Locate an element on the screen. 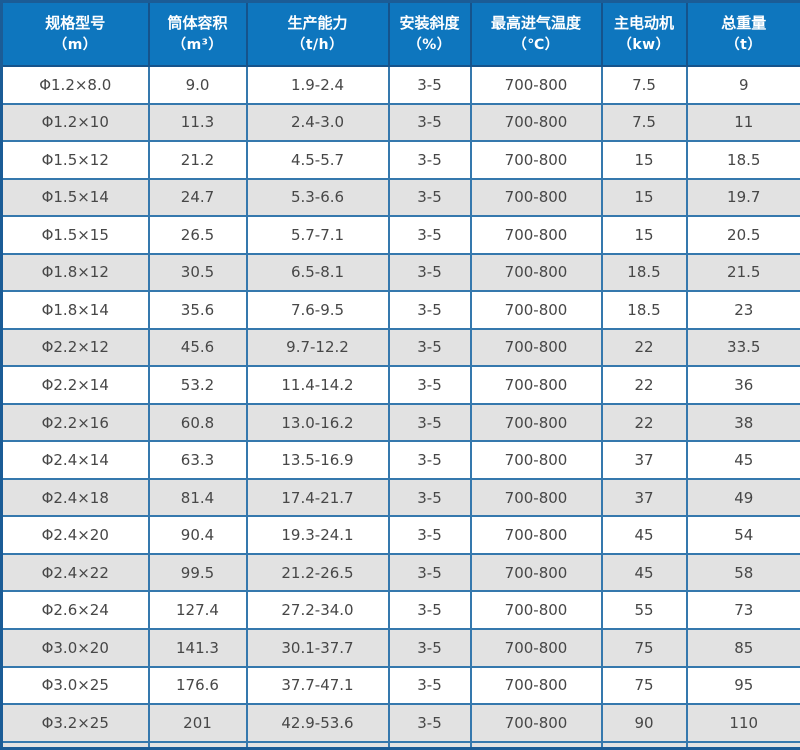 The image size is (800, 750). table-row: Φ2.4×22 99.5 21.2-26.5 3-5 700-800 45 58 is located at coordinates (400, 572).